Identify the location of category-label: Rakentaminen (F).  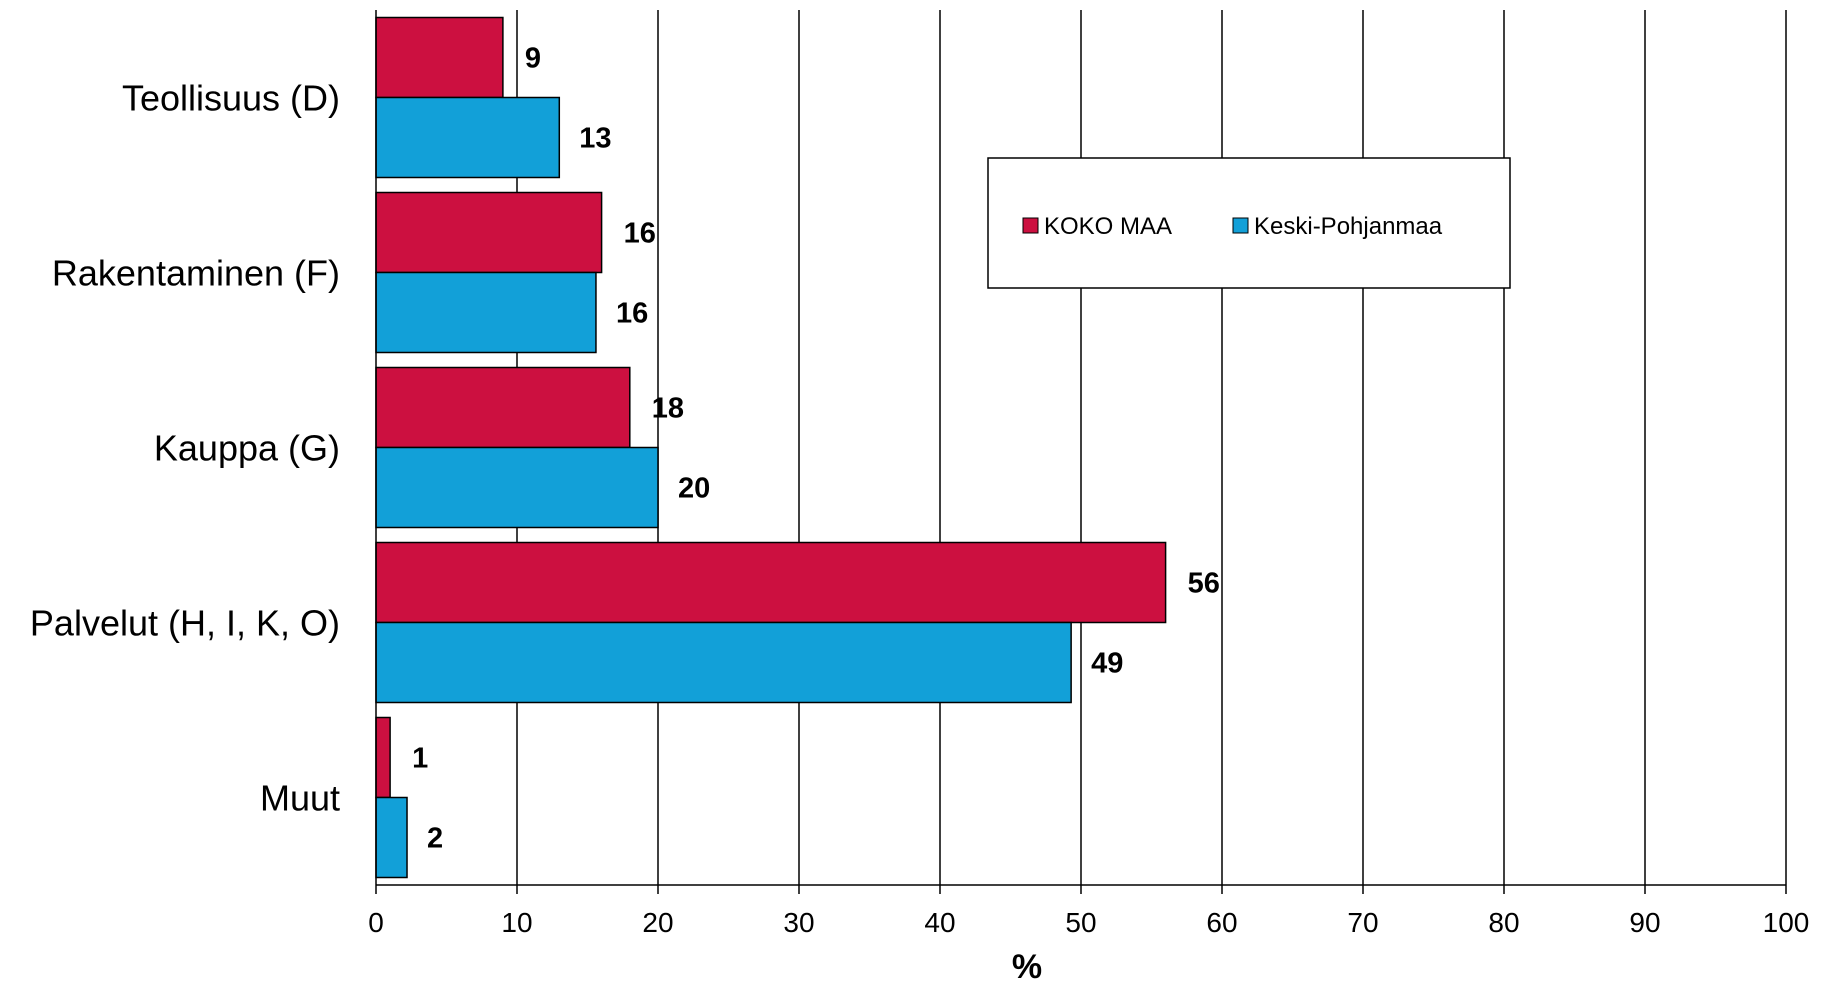
(196, 273).